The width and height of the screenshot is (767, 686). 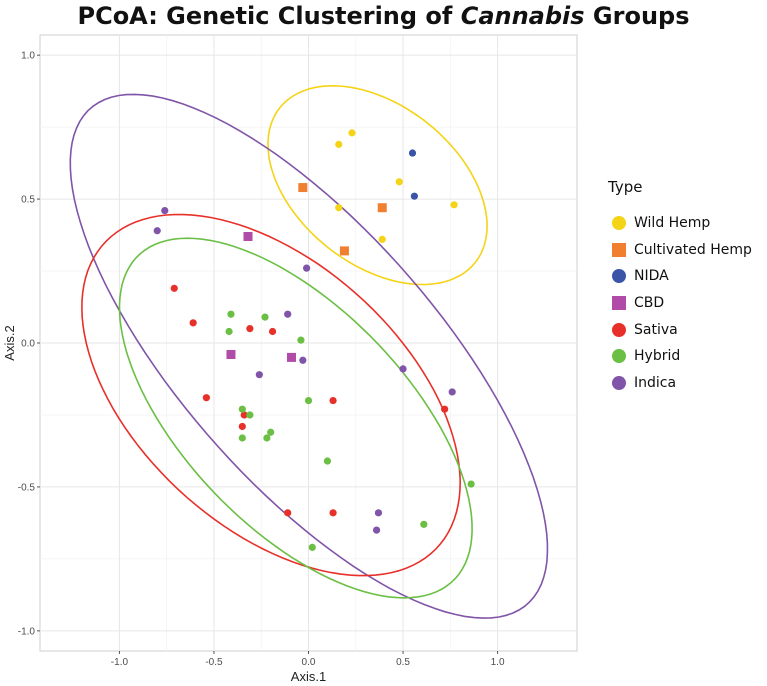 What do you see at coordinates (657, 356) in the screenshot?
I see `legend-label-hybrid: Hybrid` at bounding box center [657, 356].